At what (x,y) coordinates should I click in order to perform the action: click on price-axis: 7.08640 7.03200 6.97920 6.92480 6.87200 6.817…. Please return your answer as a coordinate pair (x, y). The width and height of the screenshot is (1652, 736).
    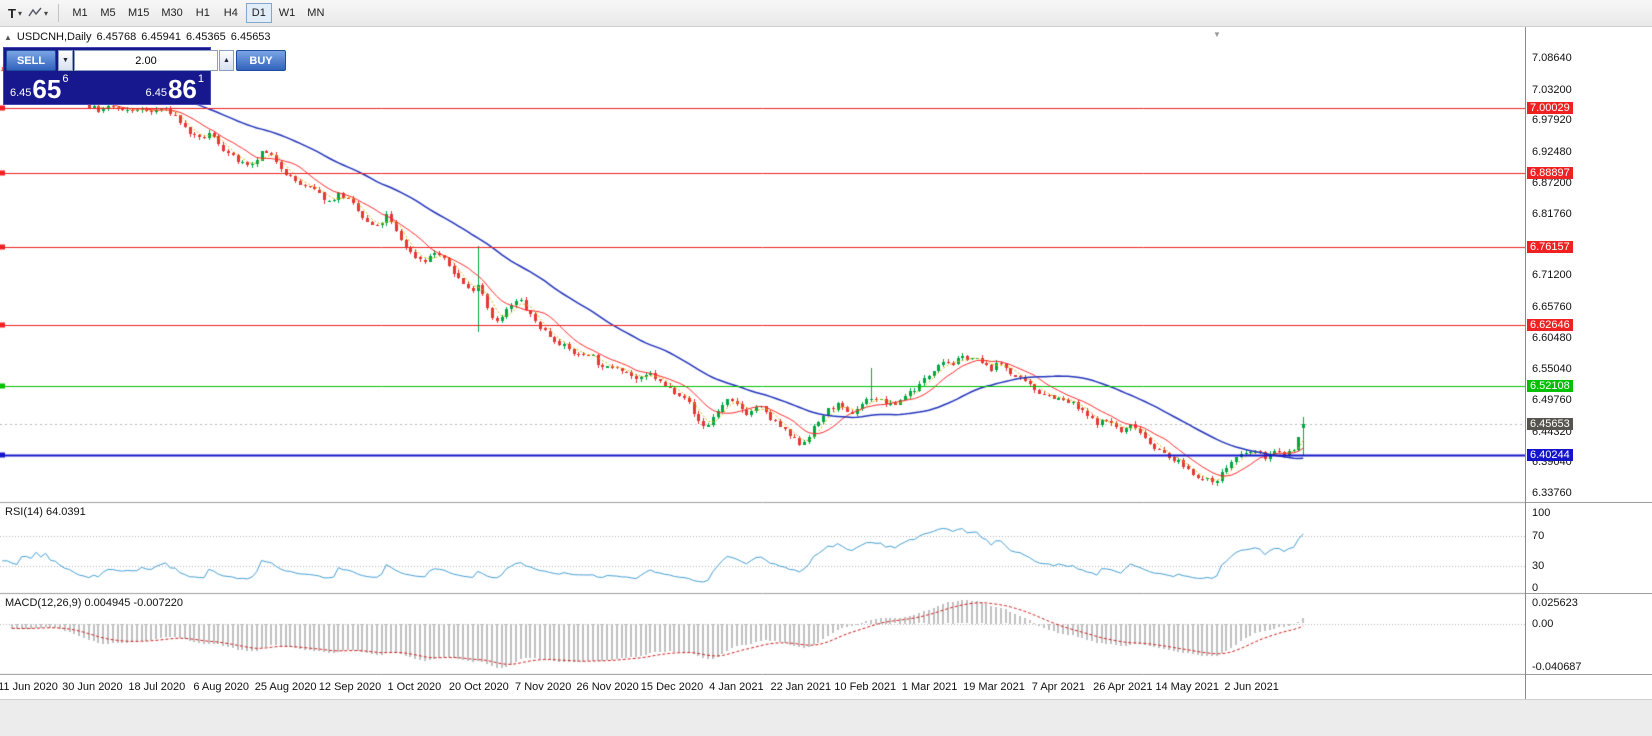
    Looking at the image, I should click on (1588, 363).